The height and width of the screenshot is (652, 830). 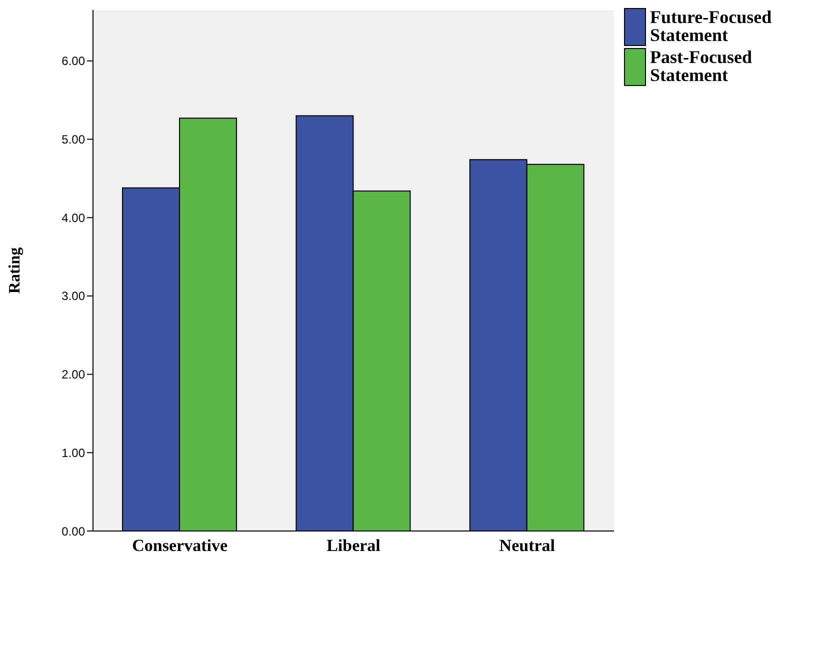 I want to click on x-tick-label: Conservative, so click(x=180, y=546).